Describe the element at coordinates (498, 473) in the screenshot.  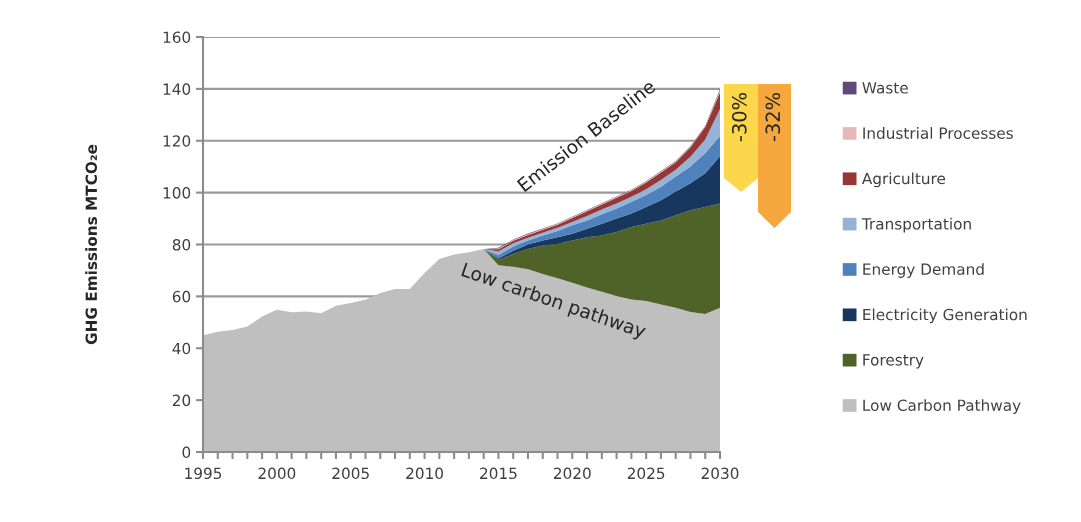
I see `x-tick-label: 2015` at that location.